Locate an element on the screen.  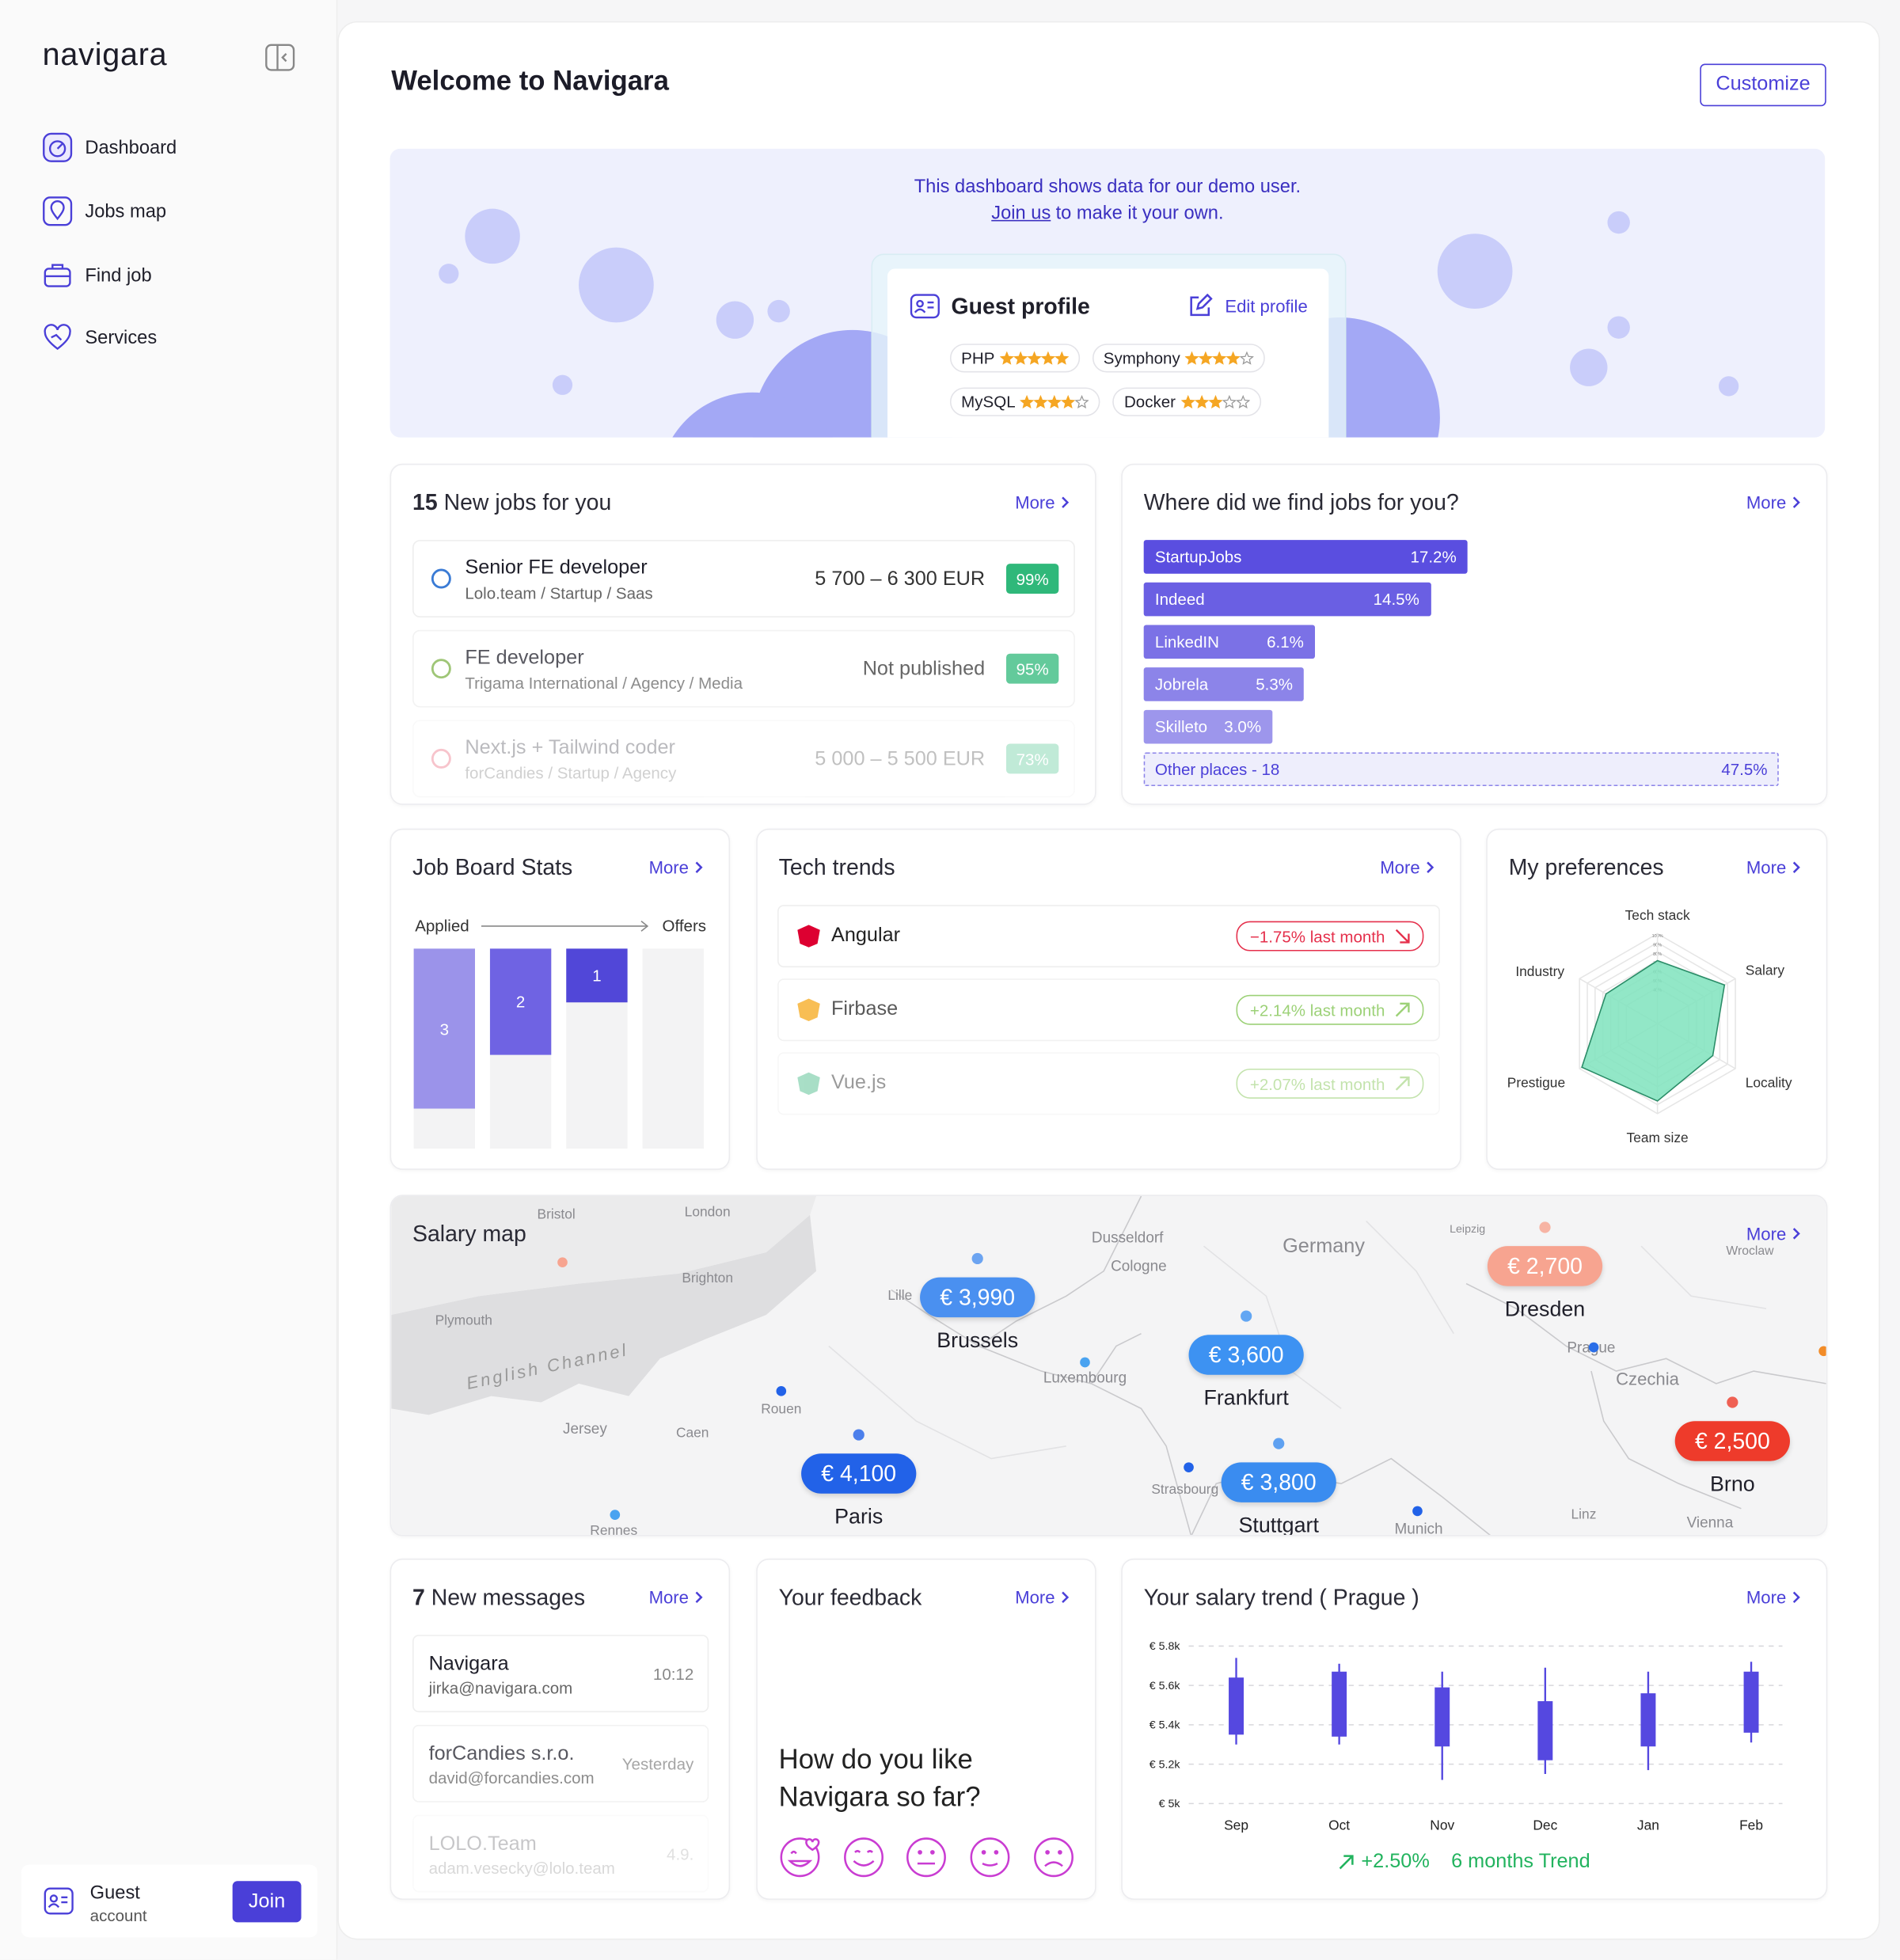
city-name: Brussels is located at coordinates (978, 1340).